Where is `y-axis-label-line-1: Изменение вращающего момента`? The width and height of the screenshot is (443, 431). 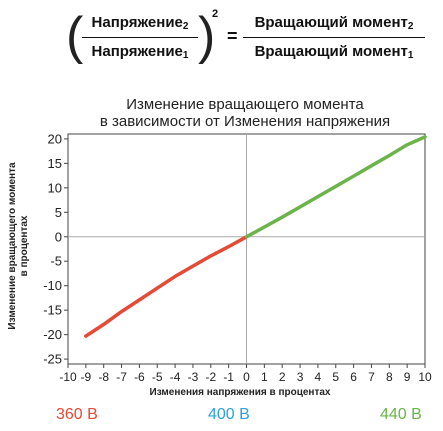
y-axis-label-line-1: Изменение вращающего момента is located at coordinates (12, 246).